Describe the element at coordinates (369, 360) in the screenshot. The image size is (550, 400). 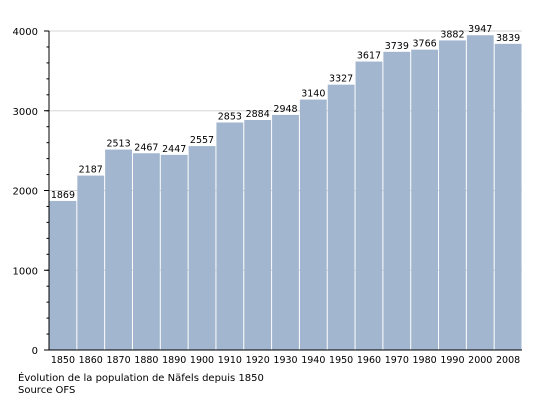
I see `x-tick-label: 1960` at that location.